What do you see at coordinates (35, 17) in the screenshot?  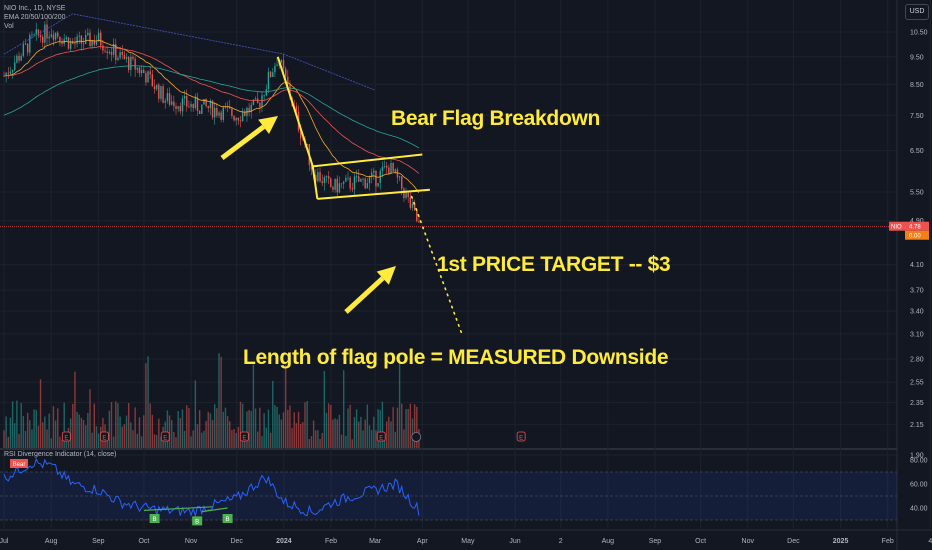 I see `ema-line: EMA 20/50/100/200` at bounding box center [35, 17].